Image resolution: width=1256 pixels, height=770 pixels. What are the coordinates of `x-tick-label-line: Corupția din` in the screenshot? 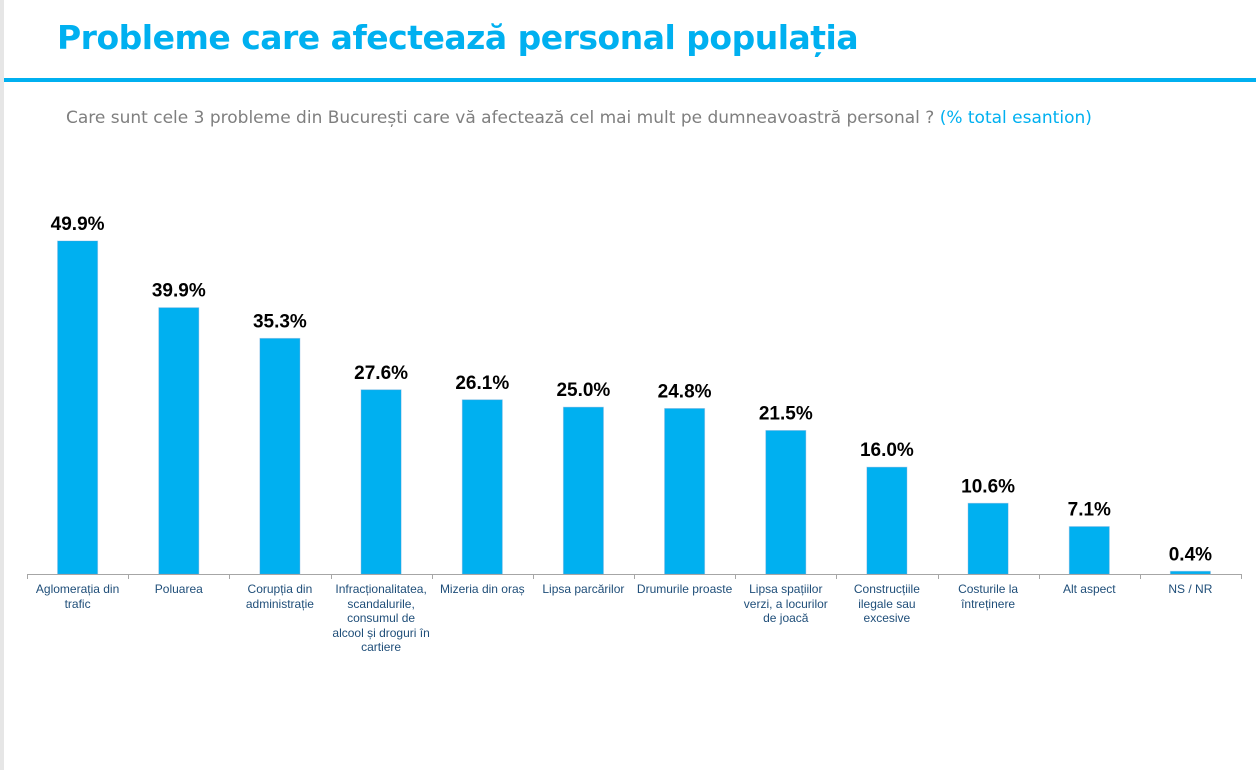 It's located at (280, 589).